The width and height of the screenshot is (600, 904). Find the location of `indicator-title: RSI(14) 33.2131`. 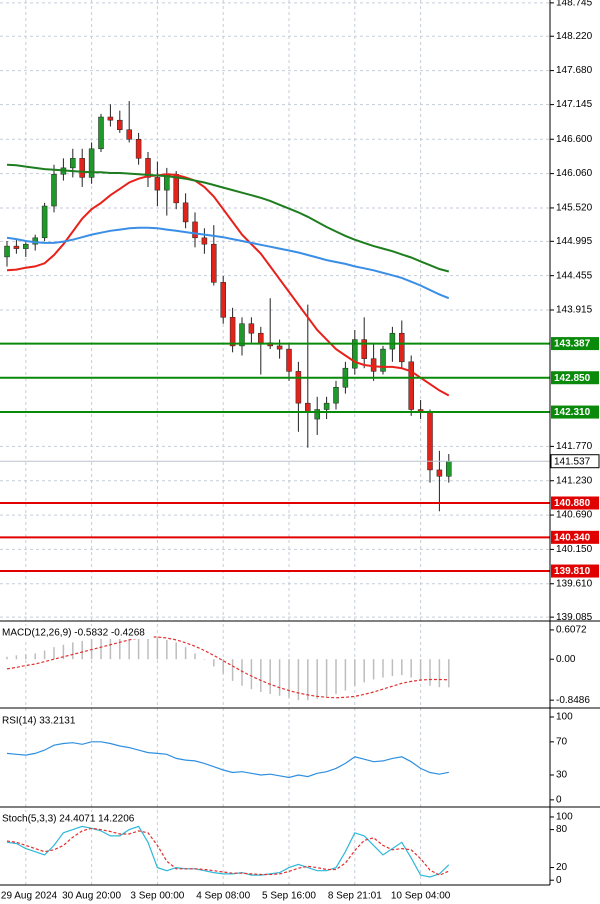

indicator-title: RSI(14) 33.2131 is located at coordinates (39, 721).